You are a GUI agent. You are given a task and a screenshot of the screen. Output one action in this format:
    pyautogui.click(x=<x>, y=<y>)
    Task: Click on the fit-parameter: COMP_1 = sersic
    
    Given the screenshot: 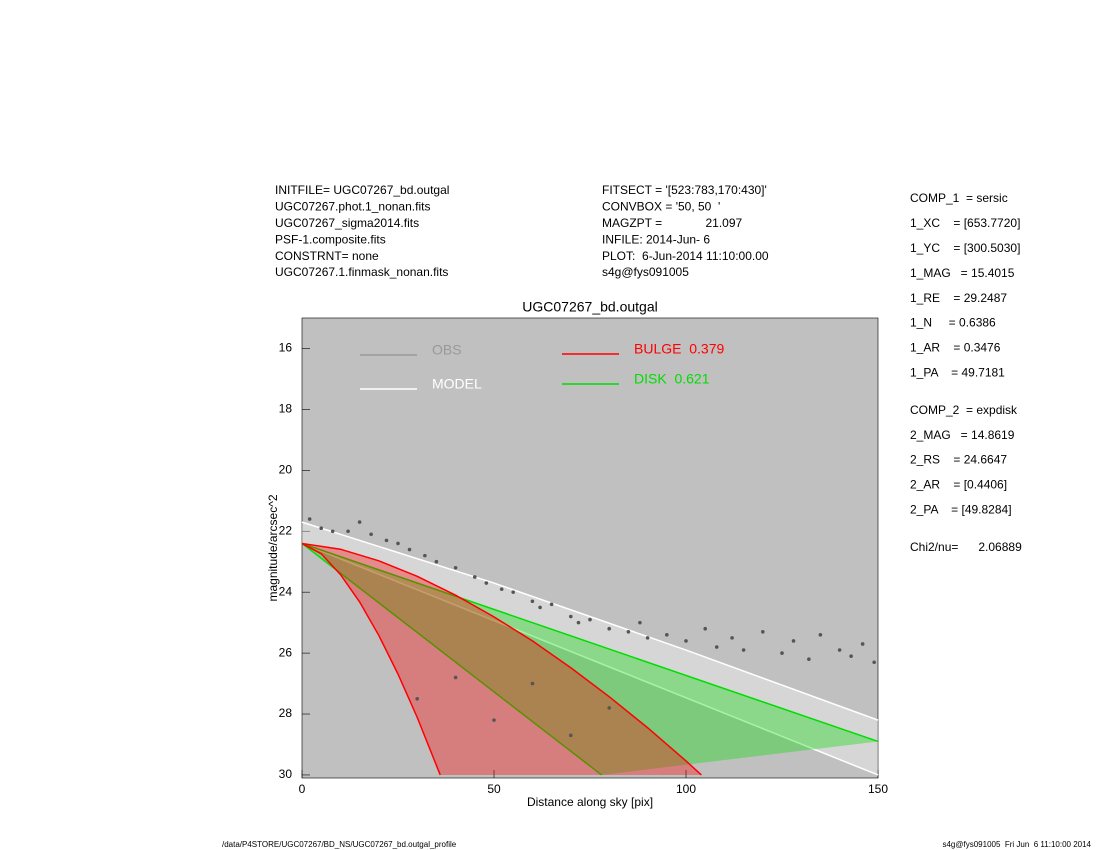 What is the action you would take?
    pyautogui.click(x=959, y=198)
    